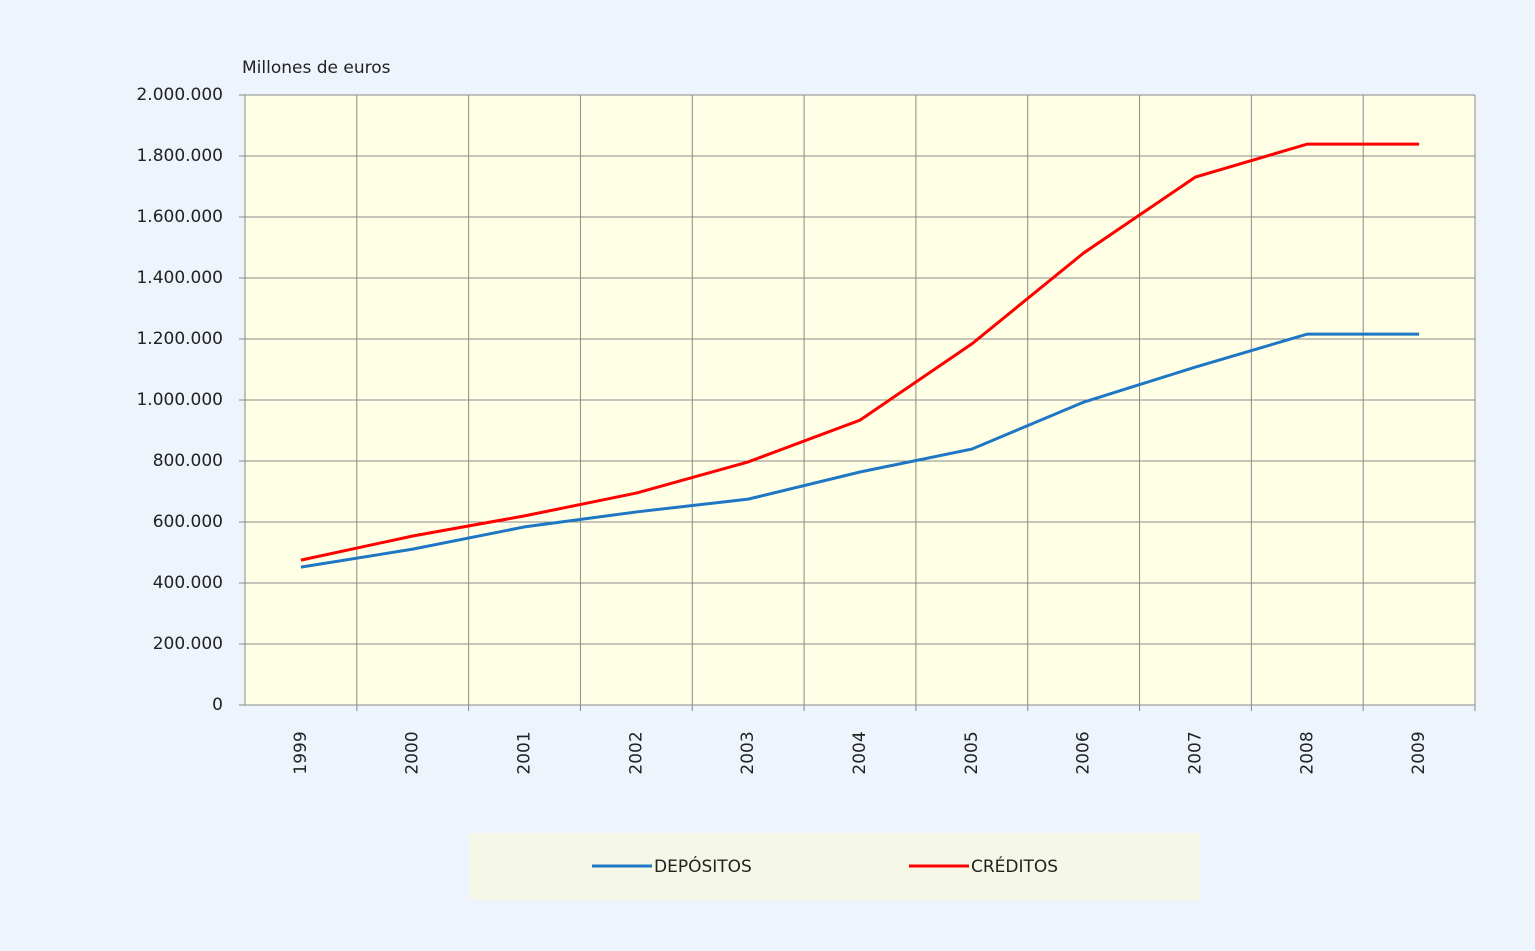 This screenshot has height=951, width=1535. What do you see at coordinates (1014, 866) in the screenshot?
I see `legend-label: CRÉDITOS` at bounding box center [1014, 866].